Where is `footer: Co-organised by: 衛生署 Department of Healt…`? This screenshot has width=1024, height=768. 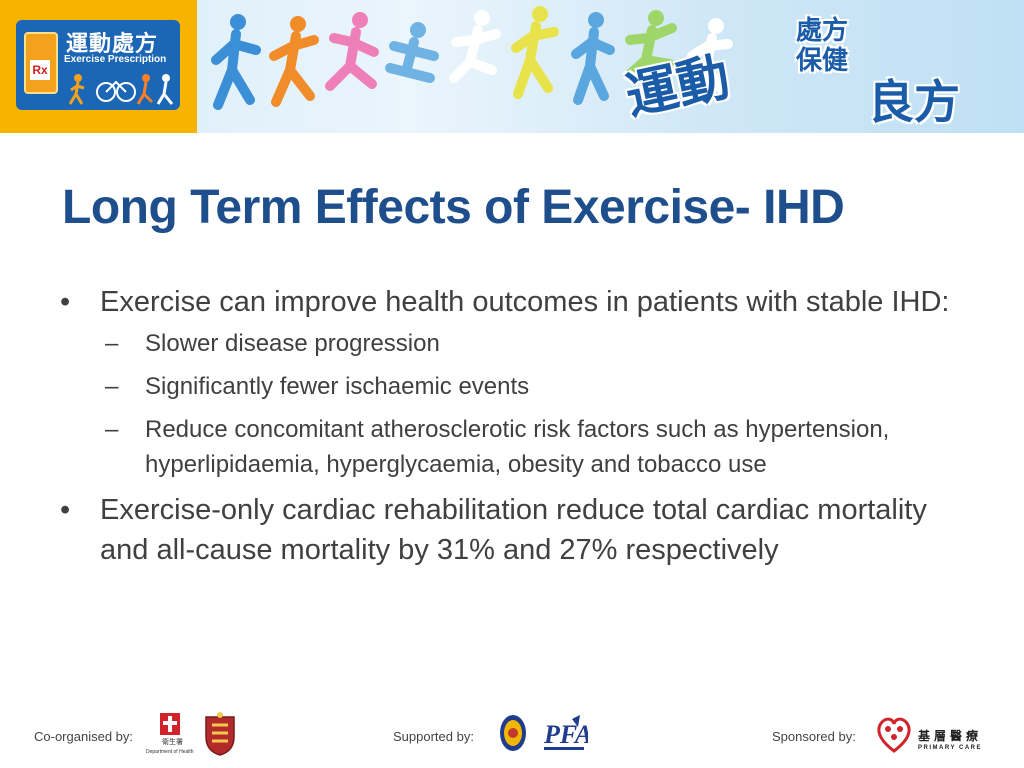 footer: Co-organised by: 衛生署 Department of Healt… is located at coordinates (512, 735).